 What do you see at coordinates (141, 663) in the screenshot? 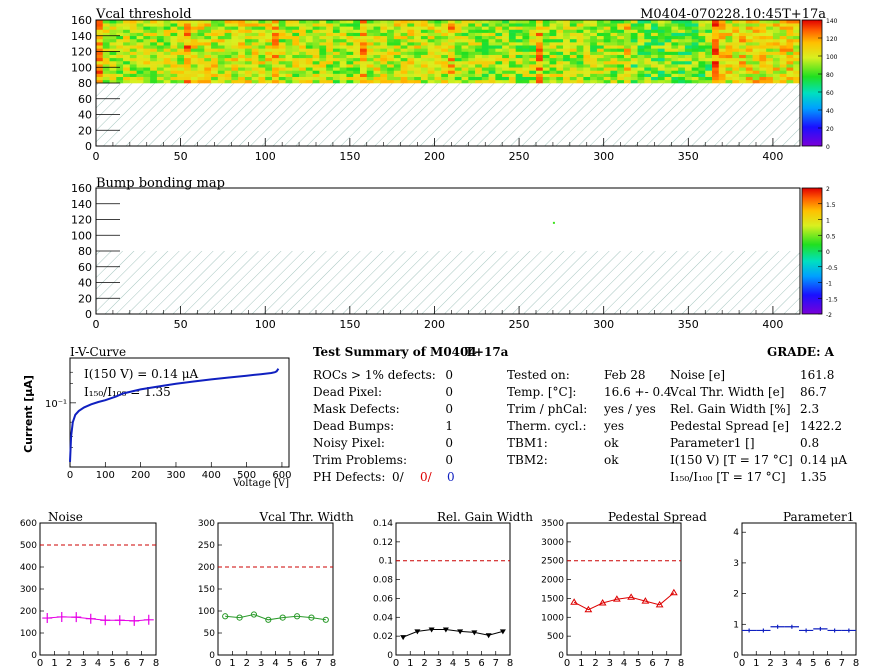
I see `roc-x-tick-label: 7` at bounding box center [141, 663].